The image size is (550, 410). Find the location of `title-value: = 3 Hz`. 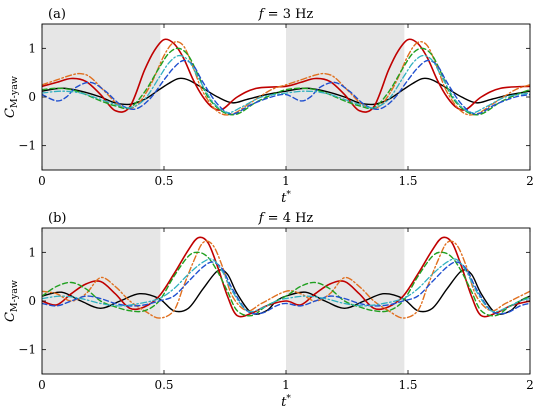

title-value: = 3 Hz is located at coordinates (289, 14).